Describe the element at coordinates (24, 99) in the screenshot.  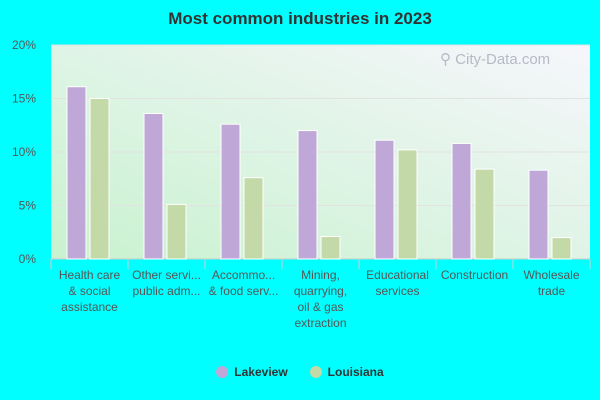
I see `y-tick-label: 15%` at that location.